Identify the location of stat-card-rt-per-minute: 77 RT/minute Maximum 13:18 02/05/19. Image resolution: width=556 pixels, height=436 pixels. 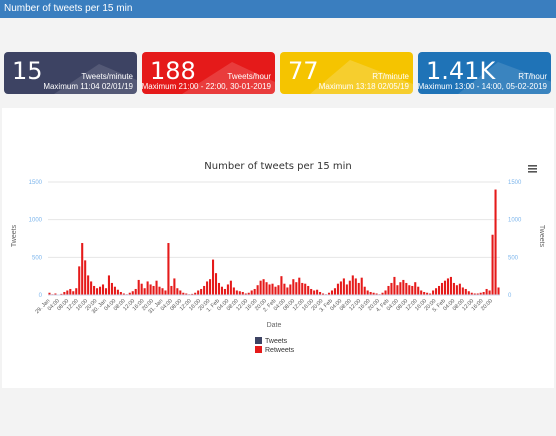
(346, 73).